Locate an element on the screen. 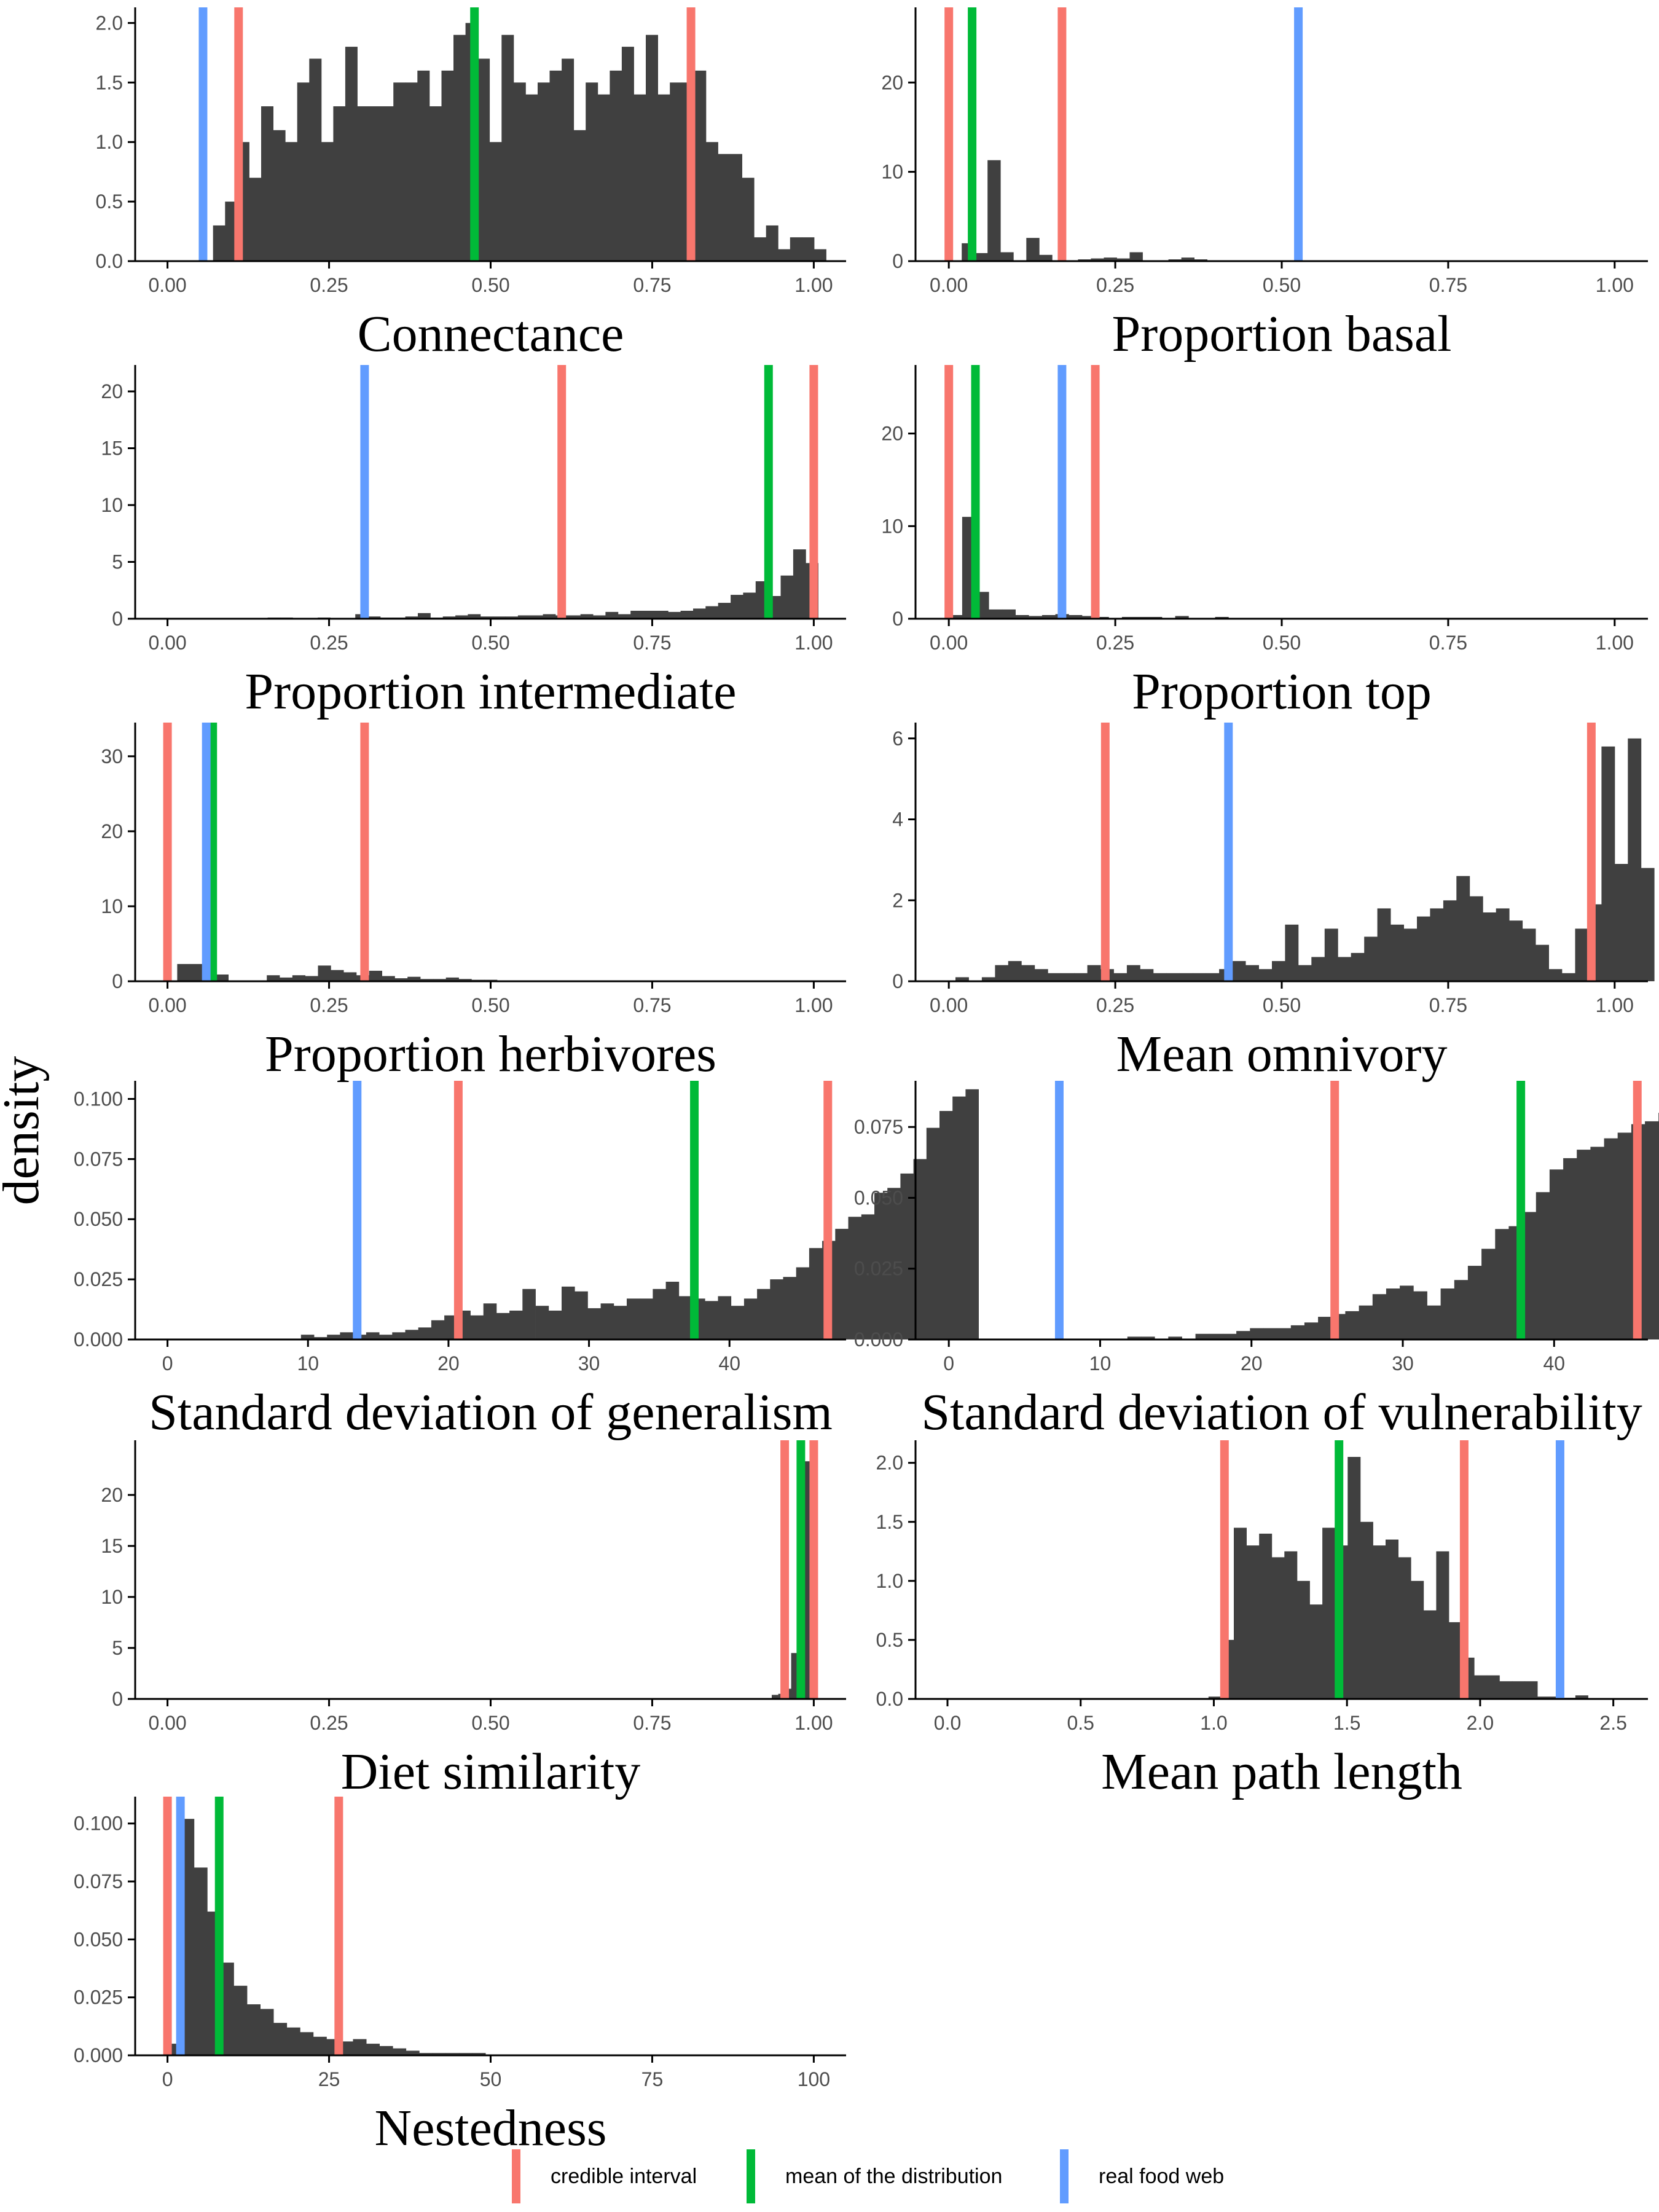 The image size is (1659, 2212). x-tick-label: 100 is located at coordinates (814, 2079).